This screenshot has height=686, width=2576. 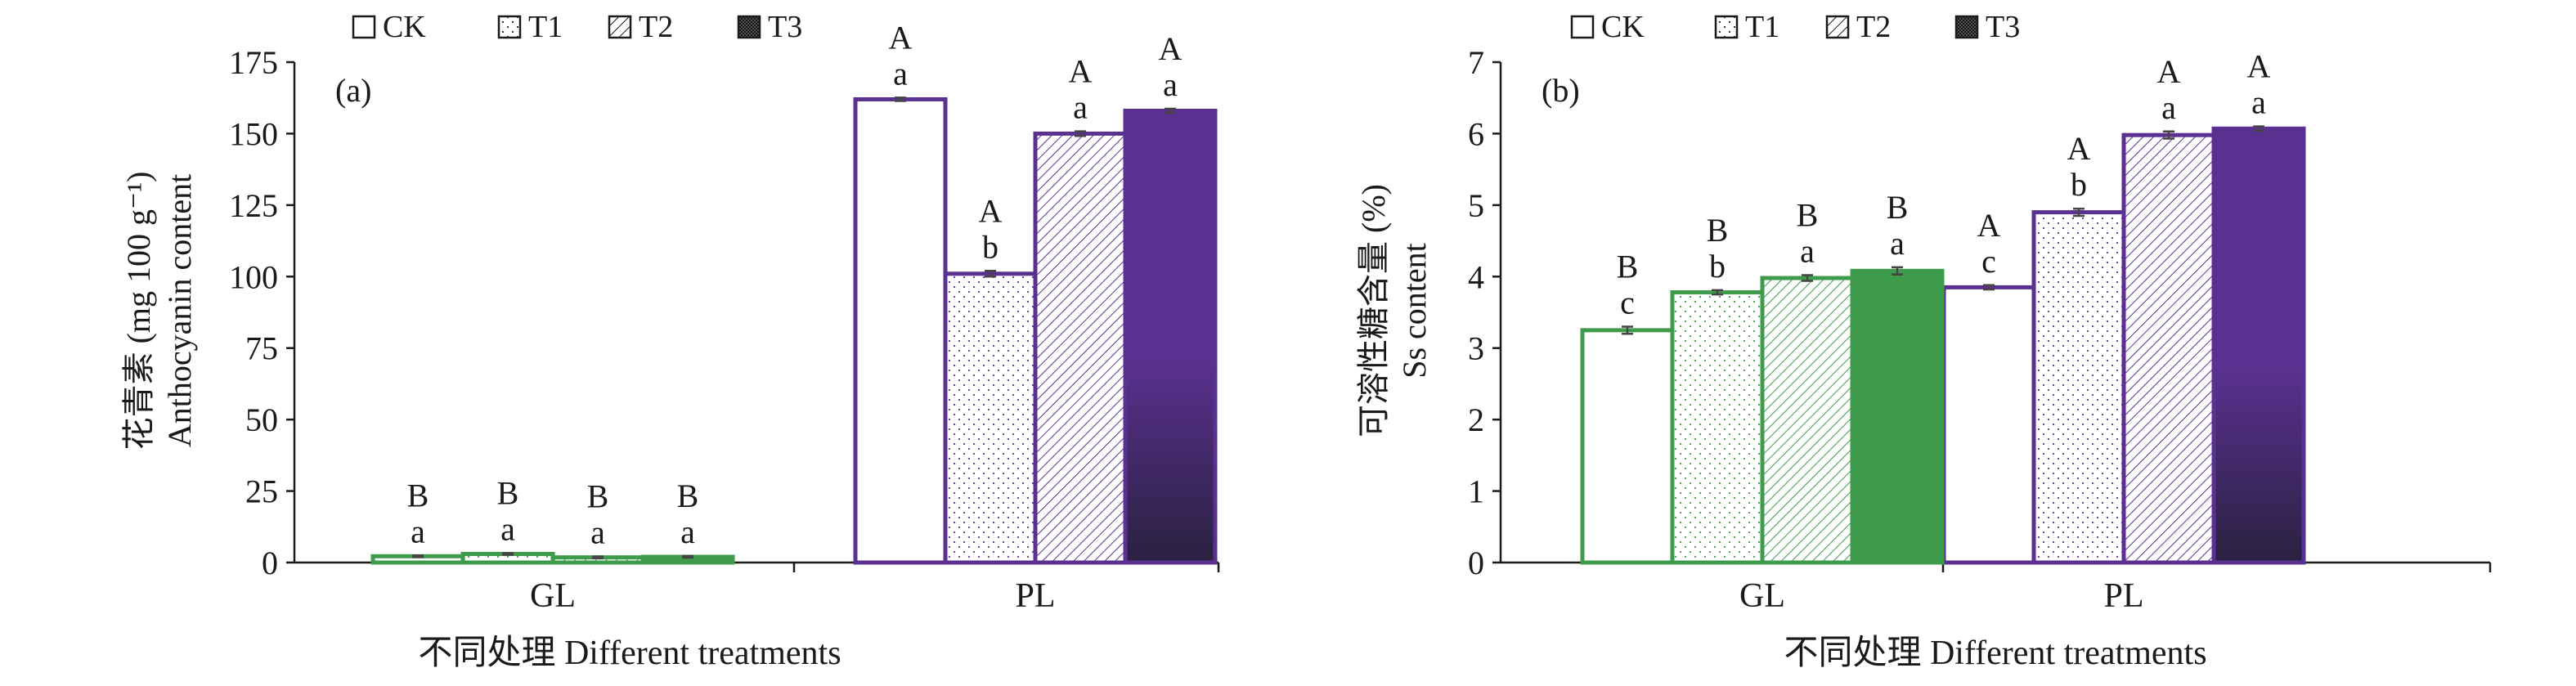 What do you see at coordinates (1171, 48) in the screenshot?
I see `panel-a-letter-upper-pl-t3: A` at bounding box center [1171, 48].